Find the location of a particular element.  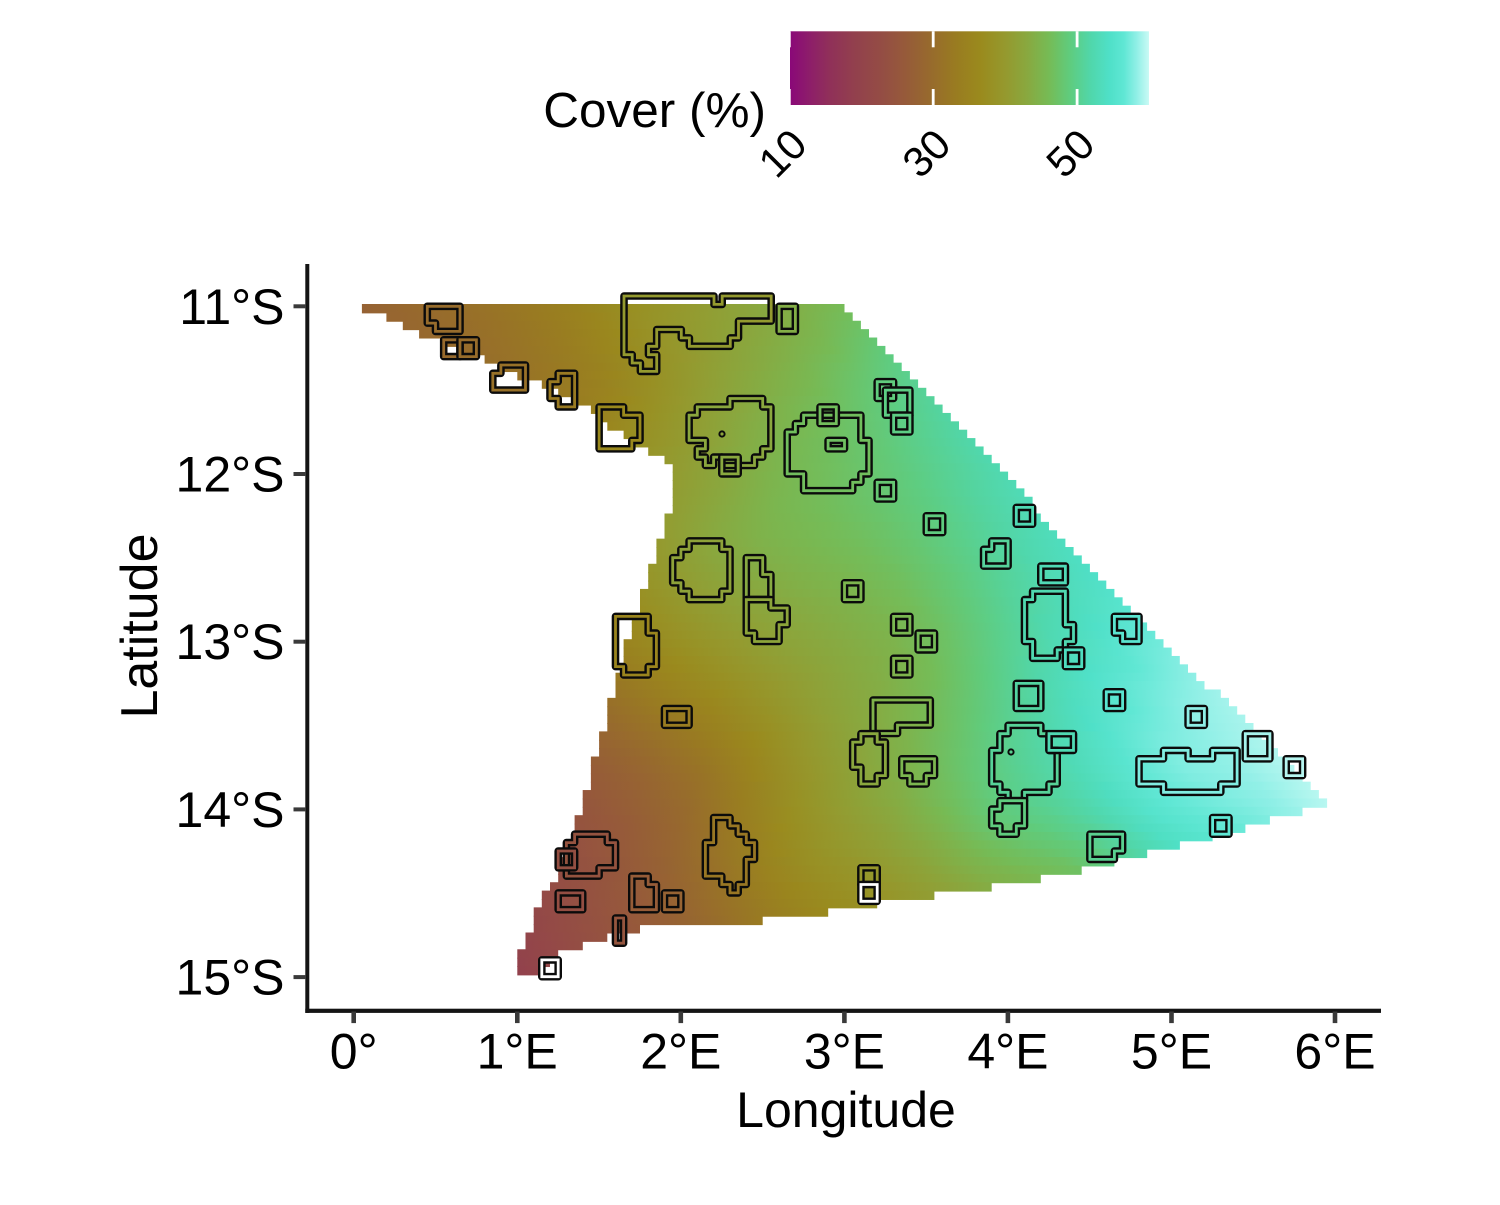

svg-text: 0° is located at coordinates (354, 1051).